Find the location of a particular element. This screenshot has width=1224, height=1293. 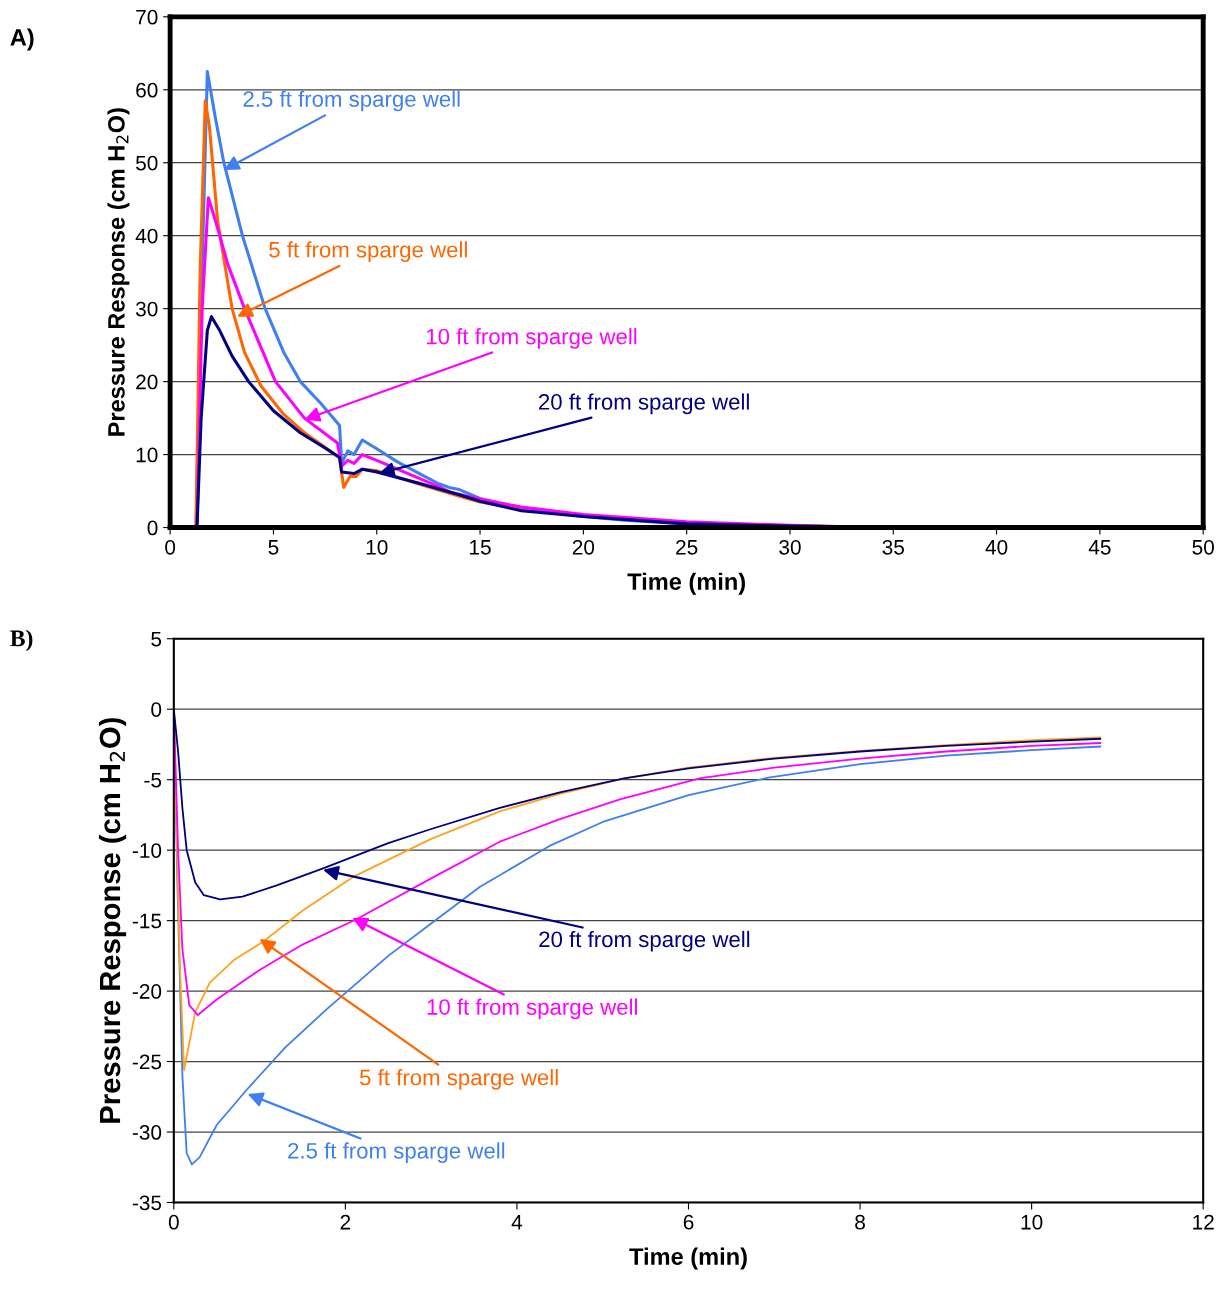

y-tick-label: -15 is located at coordinates (147, 921).